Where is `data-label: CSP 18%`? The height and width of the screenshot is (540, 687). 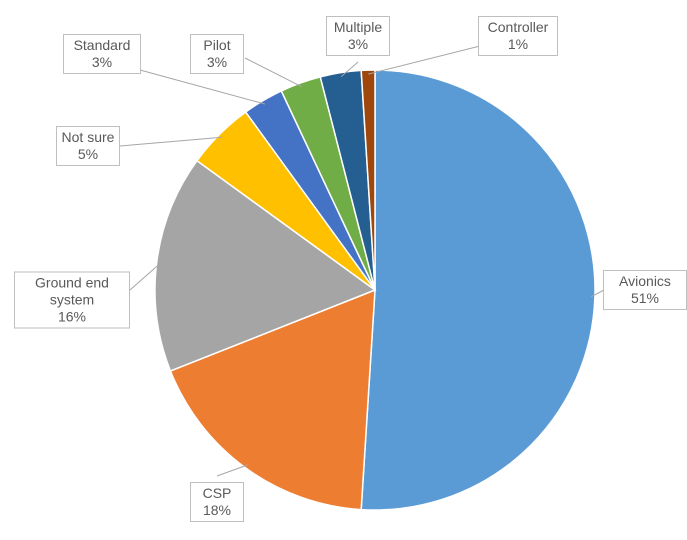 data-label: CSP 18% is located at coordinates (217, 502).